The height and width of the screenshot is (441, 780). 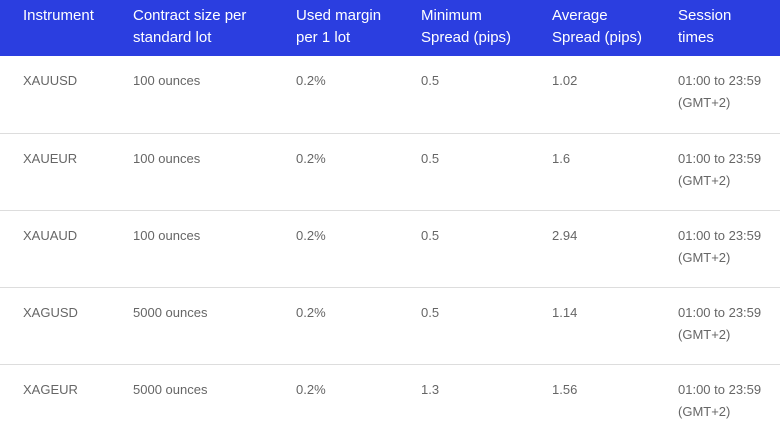 I want to click on table-cell: 1.3, so click(x=486, y=402).